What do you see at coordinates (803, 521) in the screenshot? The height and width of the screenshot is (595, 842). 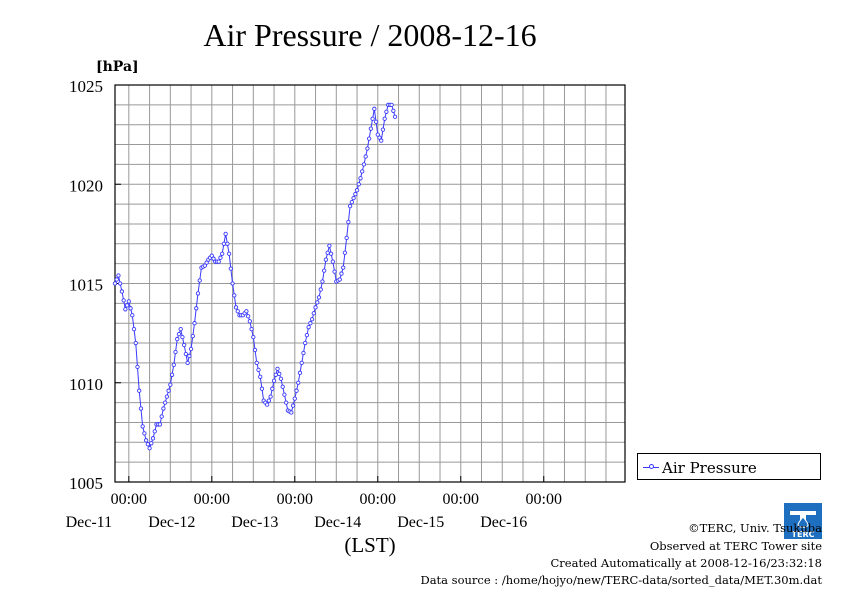 I see `terc-logo-icon: TERC` at bounding box center [803, 521].